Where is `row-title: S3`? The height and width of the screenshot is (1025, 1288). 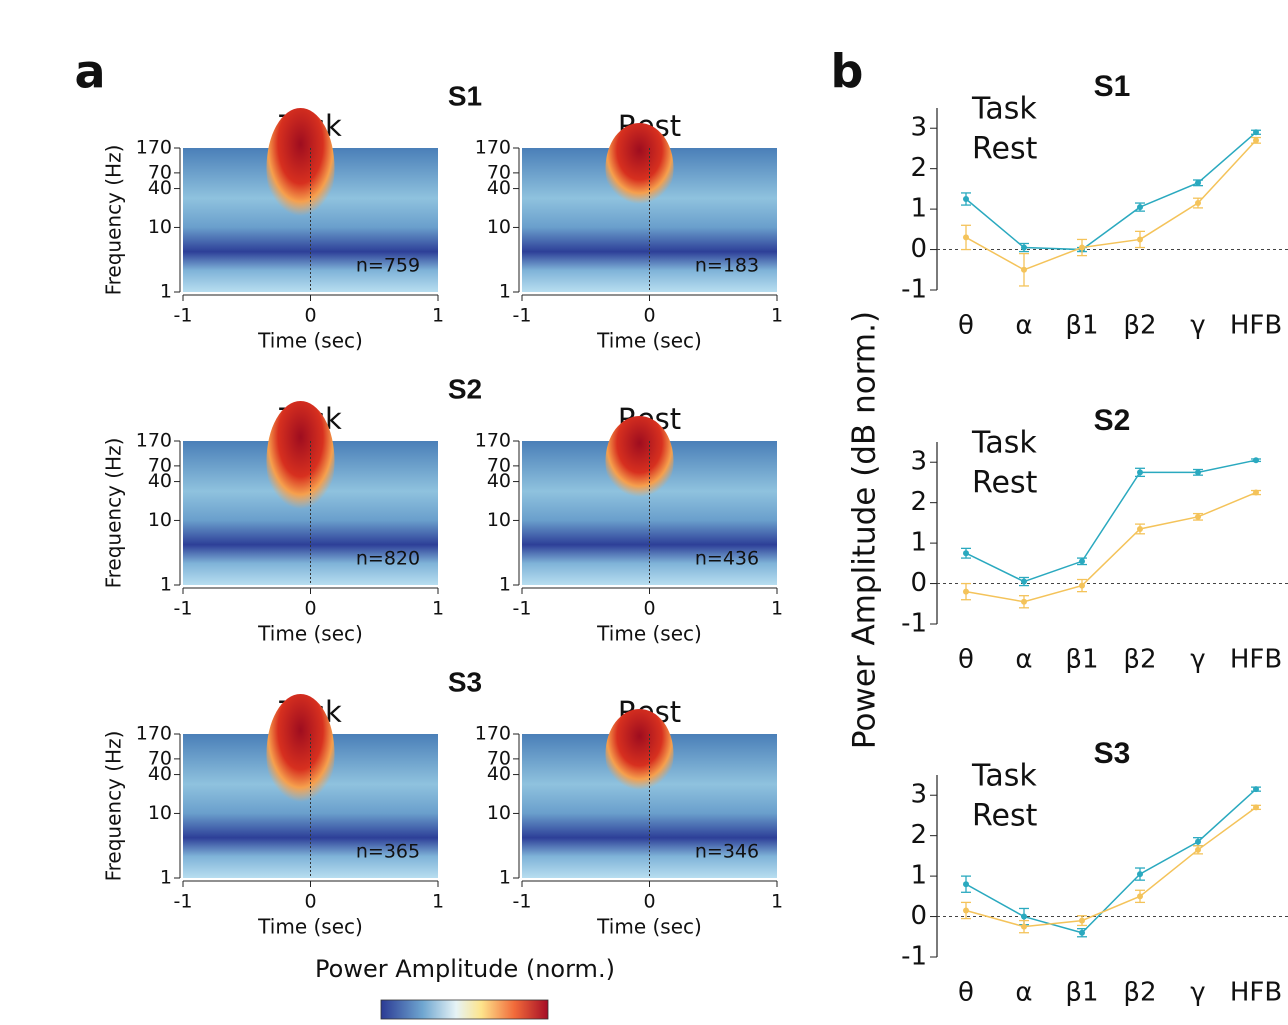
row-title: S3 is located at coordinates (465, 681).